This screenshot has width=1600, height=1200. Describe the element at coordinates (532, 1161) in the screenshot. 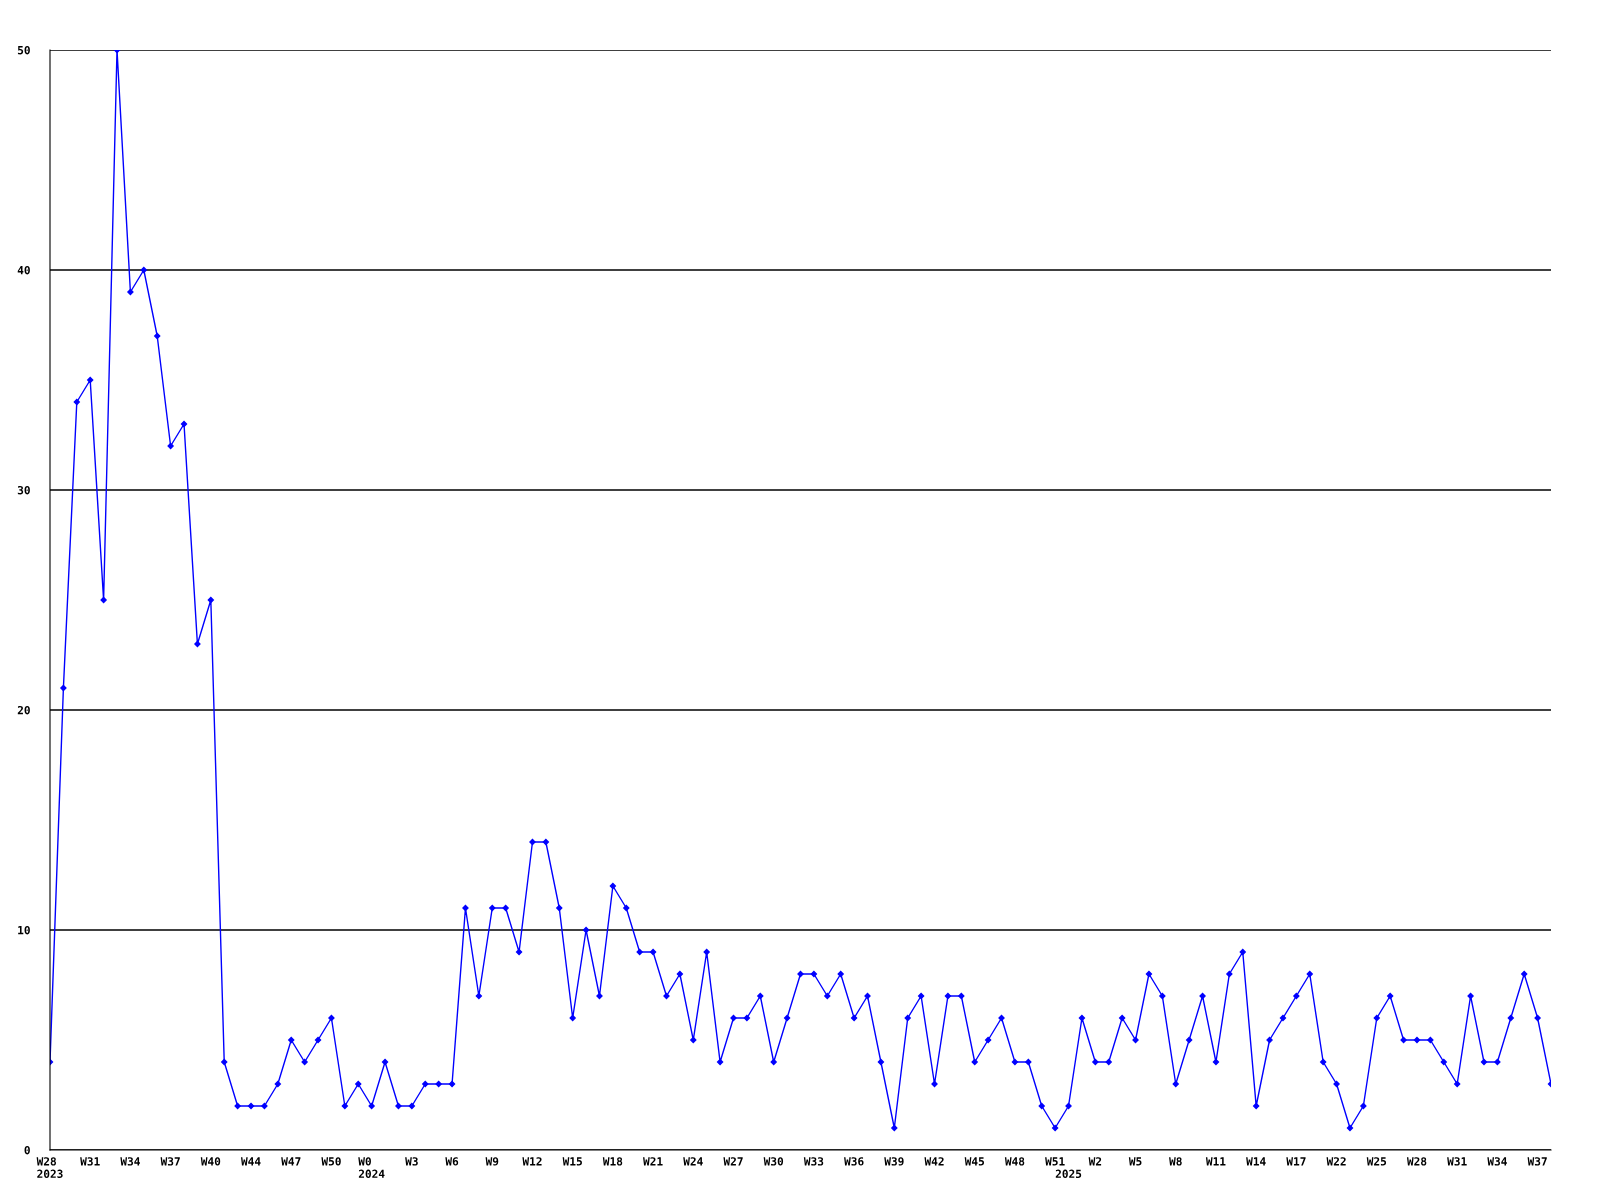

I see `x-tick-label: W12` at that location.